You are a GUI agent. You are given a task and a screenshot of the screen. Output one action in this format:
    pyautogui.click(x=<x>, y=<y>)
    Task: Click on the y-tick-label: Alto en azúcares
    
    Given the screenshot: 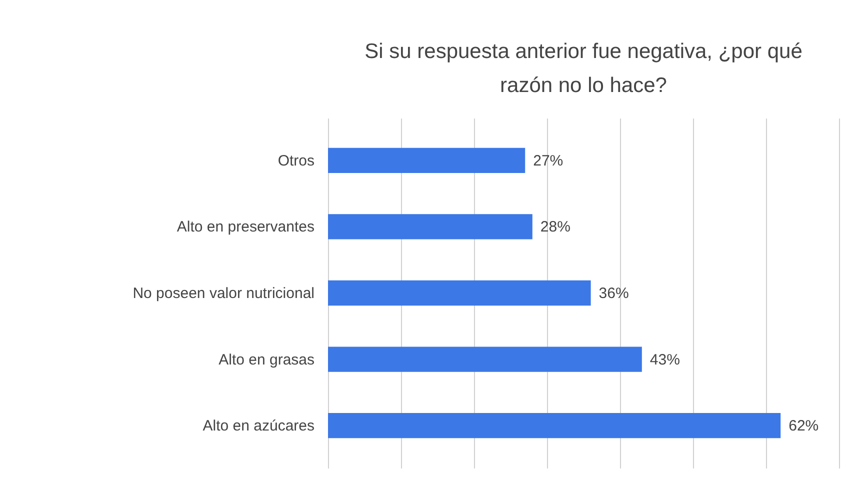 What is the action you would take?
    pyautogui.click(x=258, y=426)
    